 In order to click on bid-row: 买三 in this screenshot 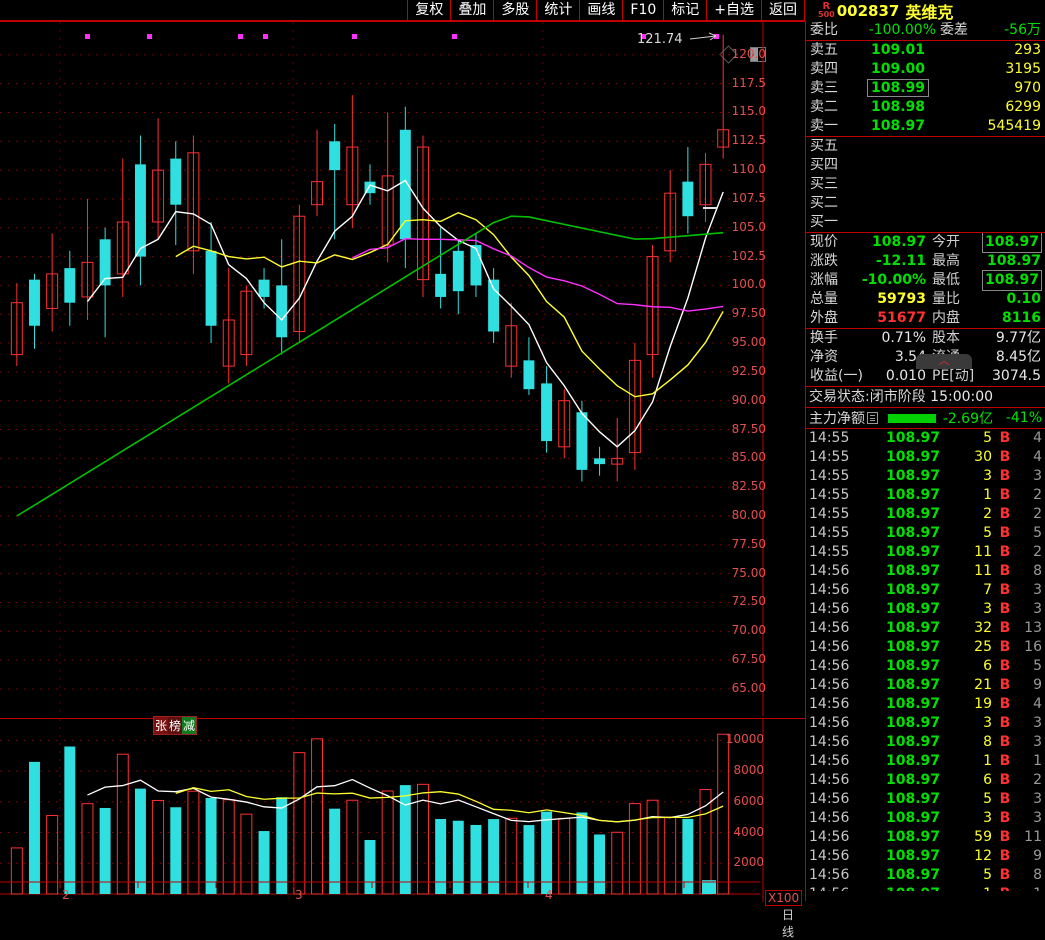, I will do `click(925, 184)`.